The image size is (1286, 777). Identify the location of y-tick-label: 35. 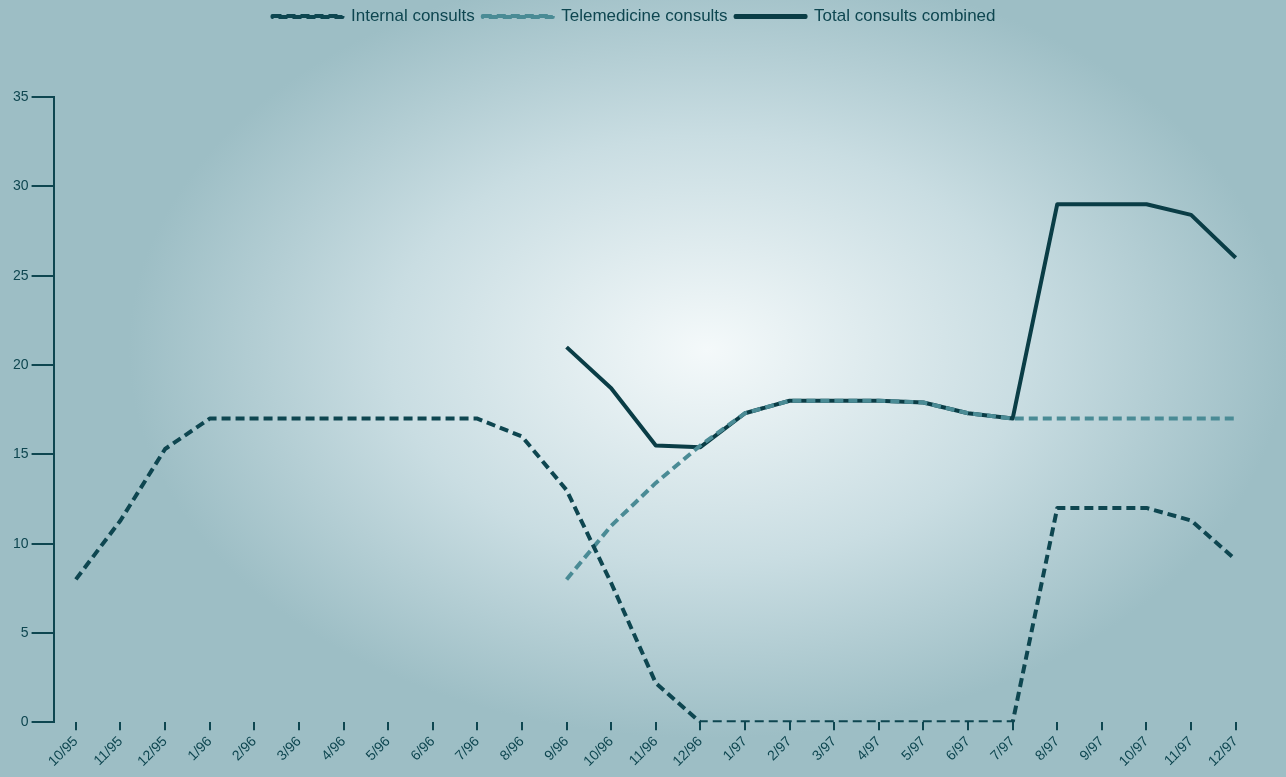
(20, 95).